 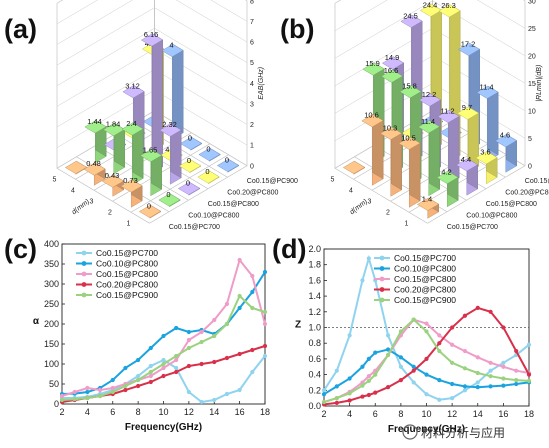 What do you see at coordinates (228, 164) in the screenshot?
I see `bar-a-s4-d1: 0` at bounding box center [228, 164].